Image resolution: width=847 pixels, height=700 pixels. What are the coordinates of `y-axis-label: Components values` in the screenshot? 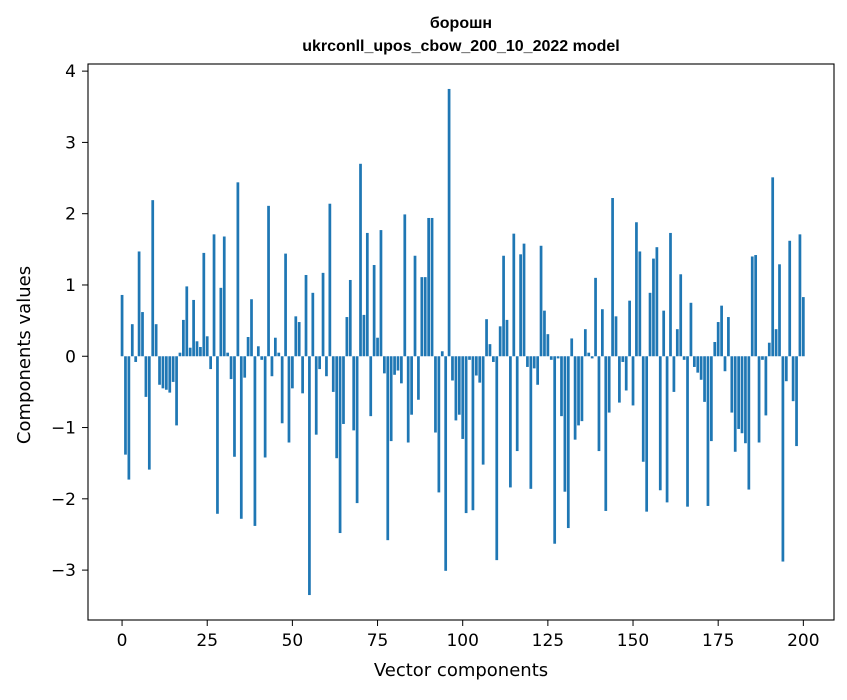 It's located at (24, 355).